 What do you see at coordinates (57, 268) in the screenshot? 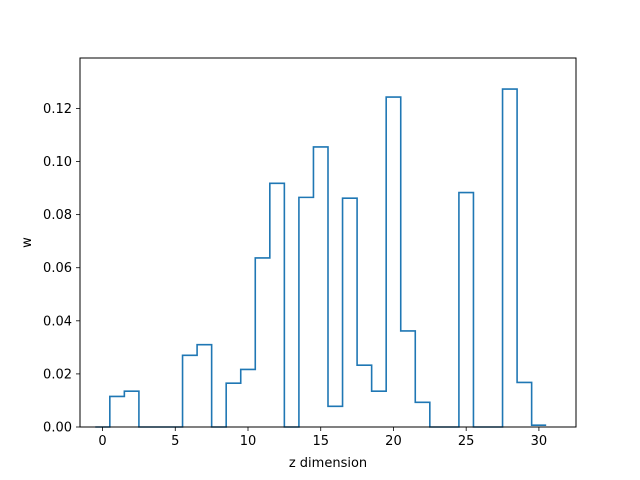
I see `y-tick-label: 0.06` at bounding box center [57, 268].